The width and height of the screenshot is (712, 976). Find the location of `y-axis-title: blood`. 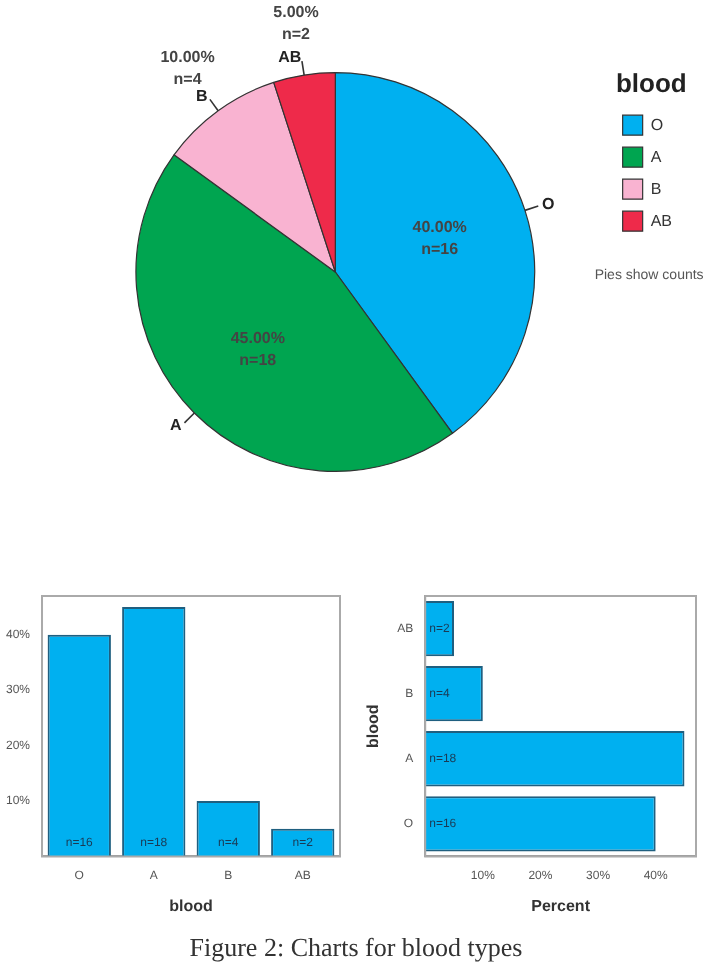

y-axis-title: blood is located at coordinates (373, 726).